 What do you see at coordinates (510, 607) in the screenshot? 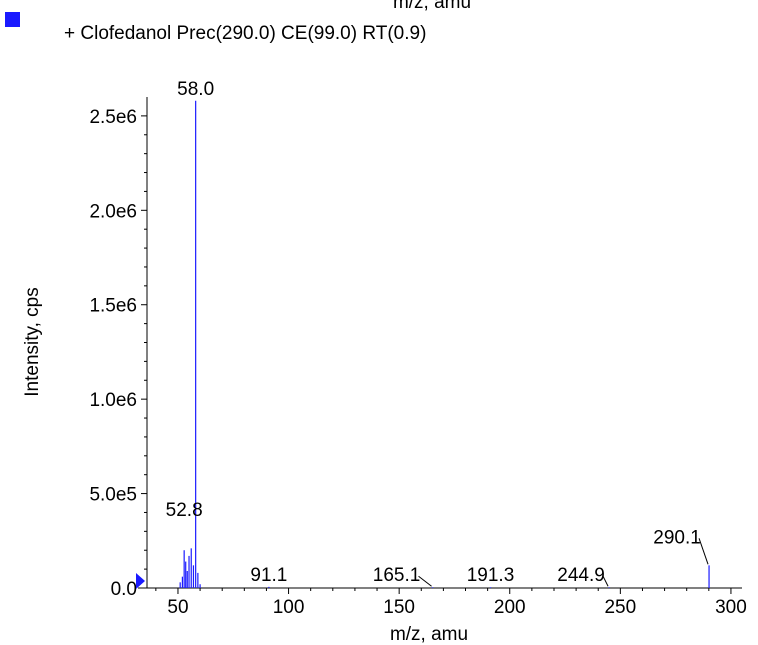
I see `x-tick-label: 200` at bounding box center [510, 607].